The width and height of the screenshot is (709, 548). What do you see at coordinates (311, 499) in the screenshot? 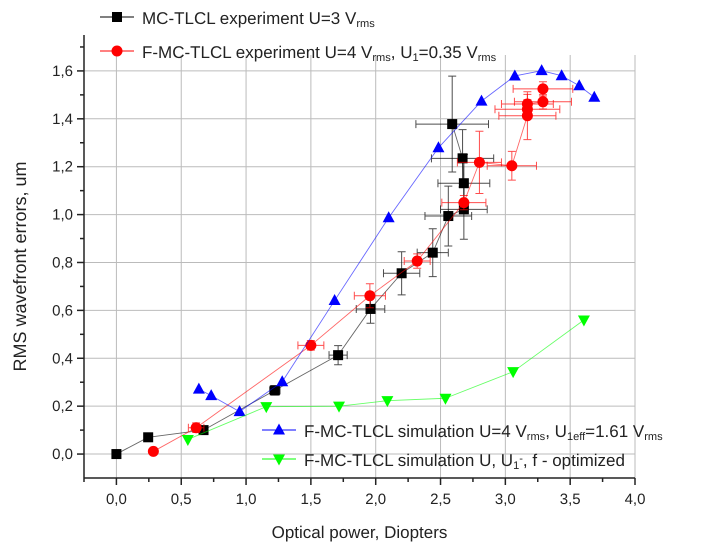
I see `x-tick-label: 1,5` at bounding box center [311, 499].